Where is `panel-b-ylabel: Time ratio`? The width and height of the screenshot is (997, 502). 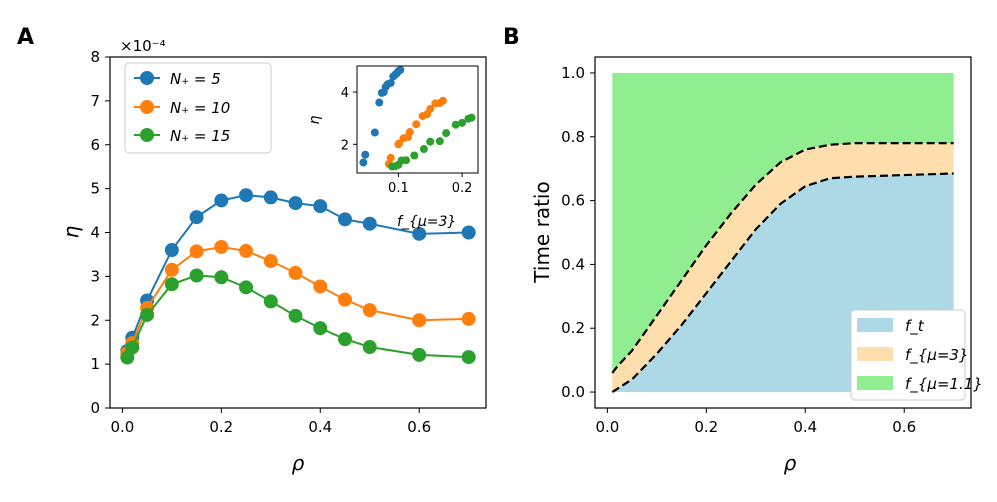
panel-b-ylabel: Time ratio is located at coordinates (542, 232).